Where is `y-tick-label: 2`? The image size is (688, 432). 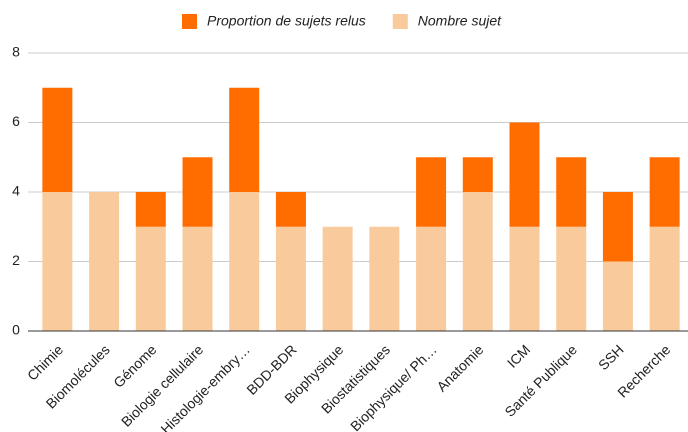 y-tick-label: 2 is located at coordinates (16, 260).